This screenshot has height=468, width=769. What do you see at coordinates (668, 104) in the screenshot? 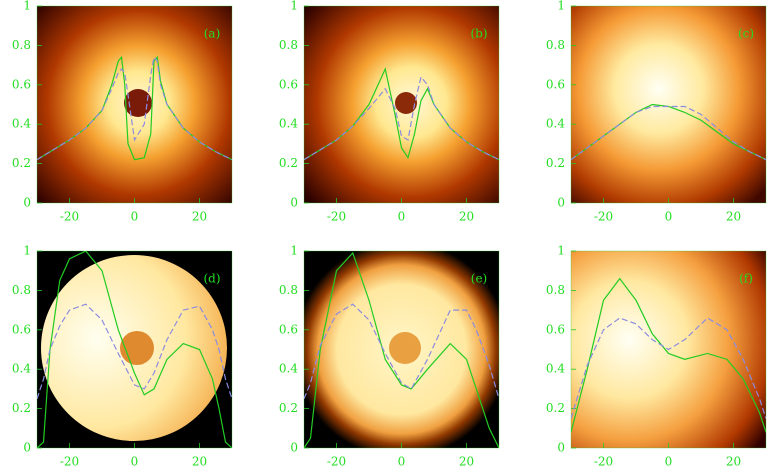
I see `image-c` at bounding box center [668, 104].